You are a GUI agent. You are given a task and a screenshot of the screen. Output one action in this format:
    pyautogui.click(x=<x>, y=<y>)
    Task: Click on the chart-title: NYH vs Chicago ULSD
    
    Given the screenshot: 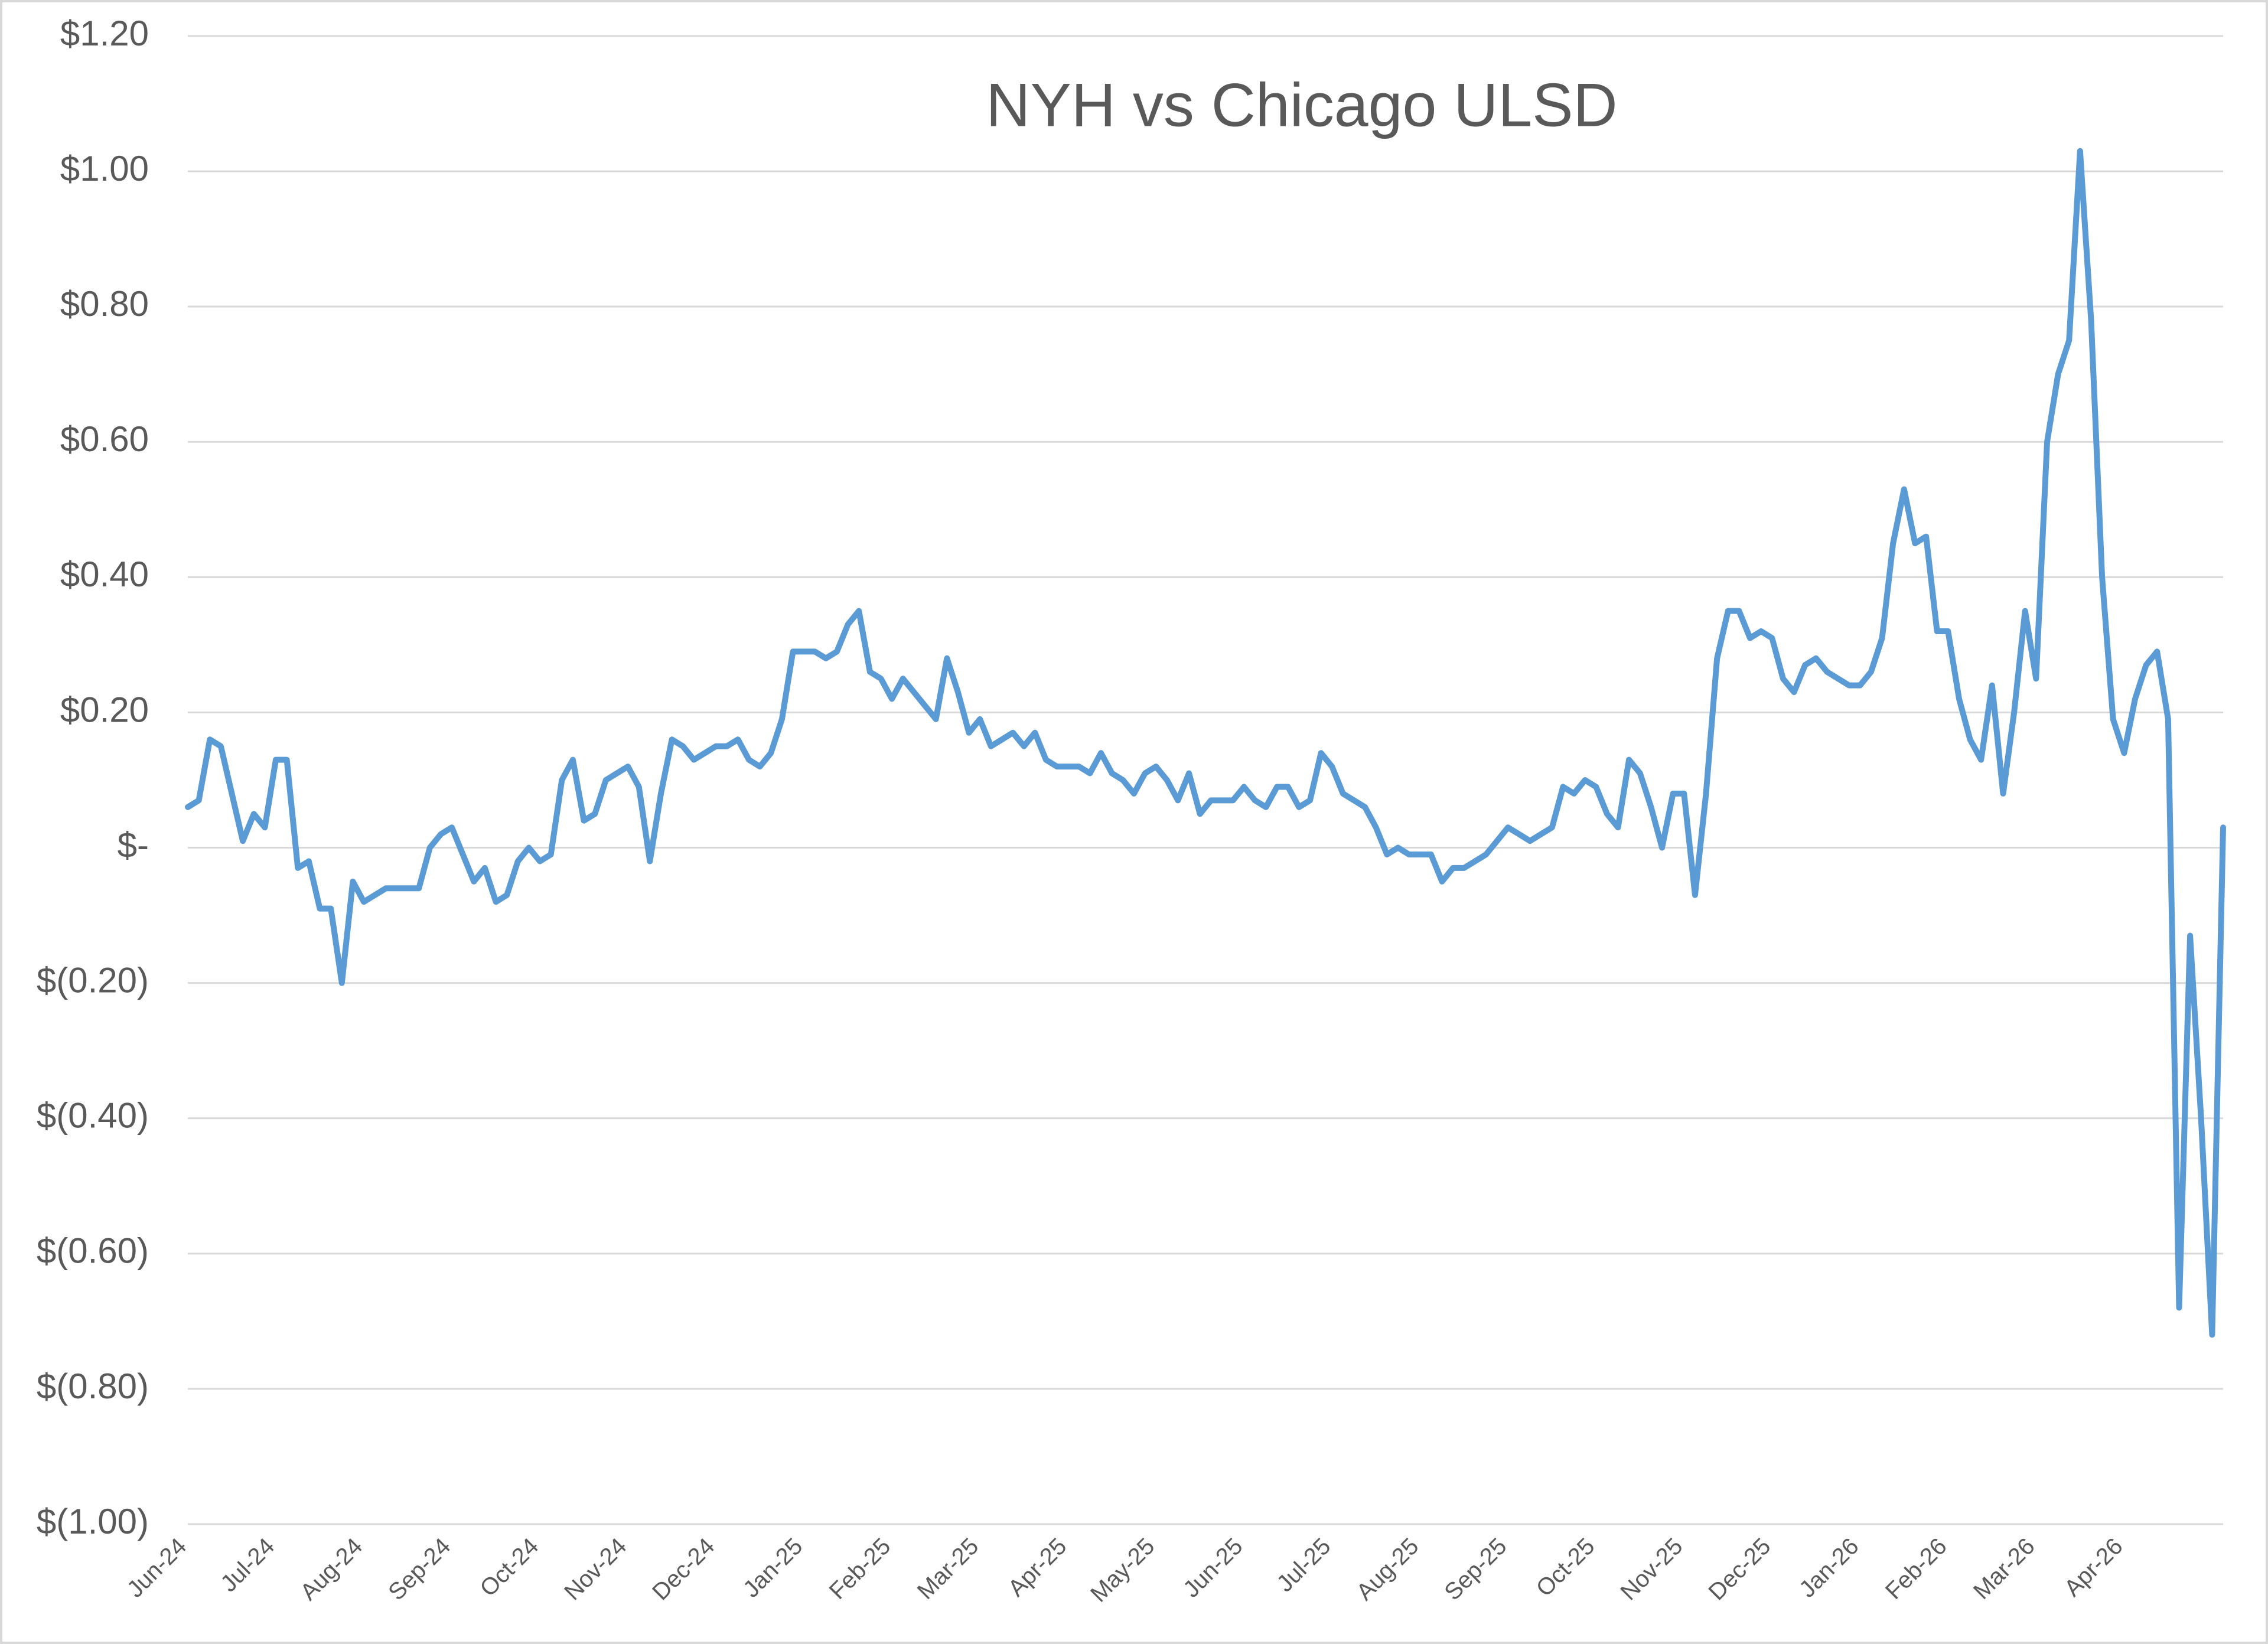 What is the action you would take?
    pyautogui.click(x=1301, y=105)
    